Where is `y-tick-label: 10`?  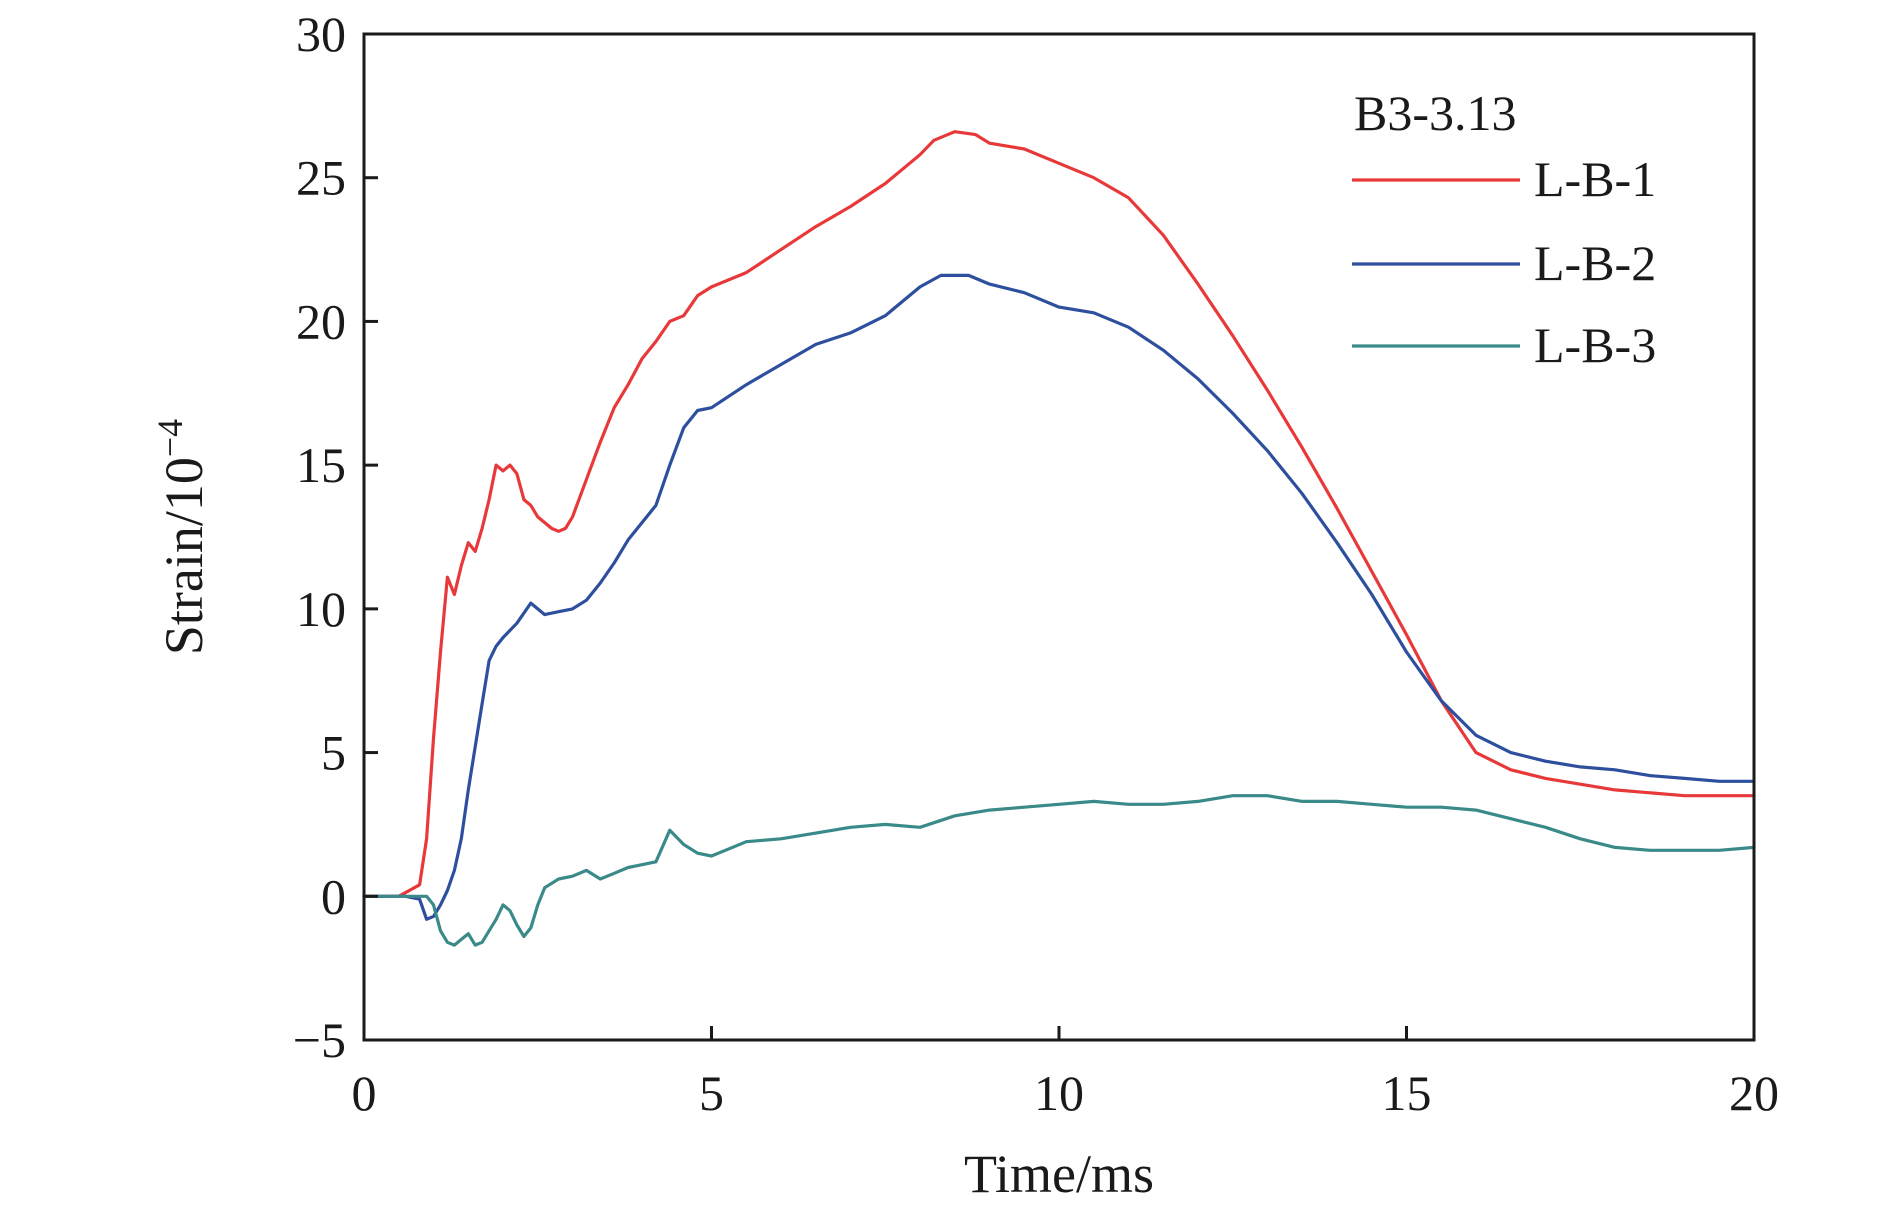
y-tick-label: 10 is located at coordinates (321, 609).